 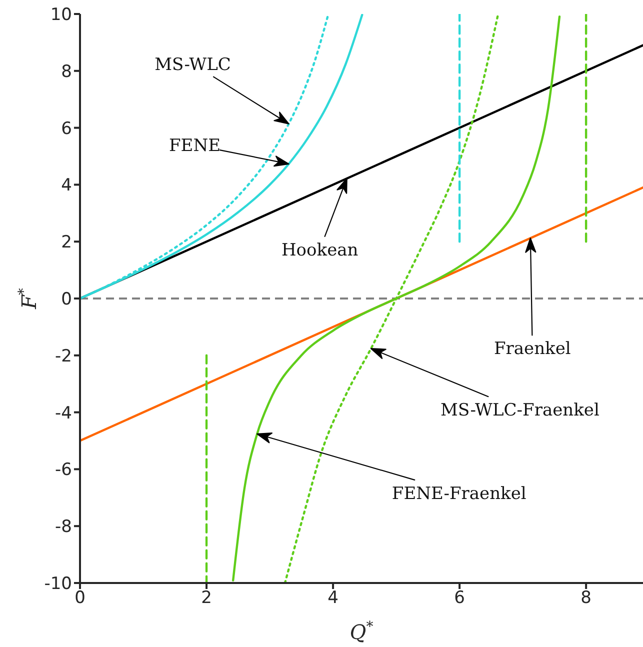 What do you see at coordinates (63, 470) in the screenshot?
I see `y-tick-label: -6` at bounding box center [63, 470].